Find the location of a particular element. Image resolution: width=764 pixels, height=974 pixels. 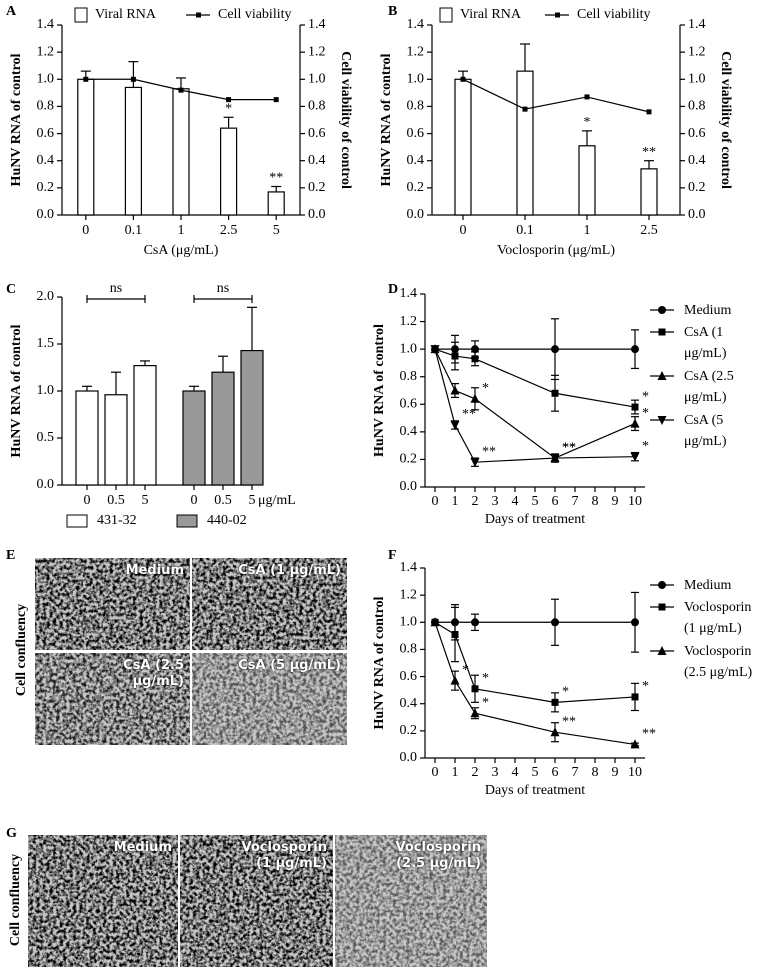

legend-label: 440-02 is located at coordinates (227, 520).